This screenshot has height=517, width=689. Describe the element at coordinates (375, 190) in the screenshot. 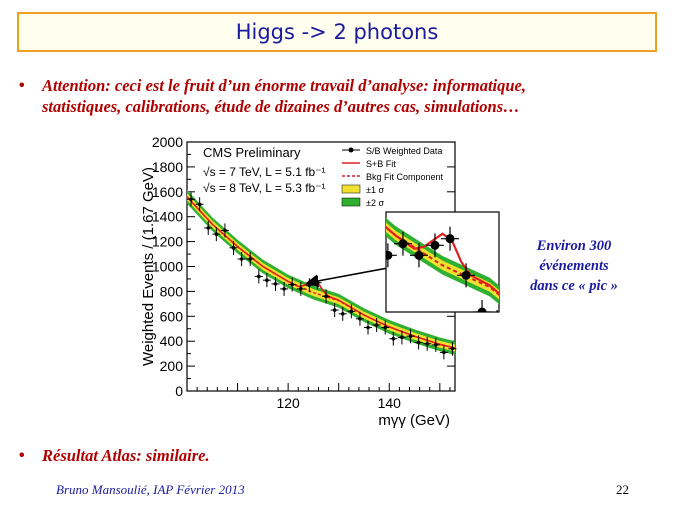

I see `legend-label-4: ±1 σ` at that location.